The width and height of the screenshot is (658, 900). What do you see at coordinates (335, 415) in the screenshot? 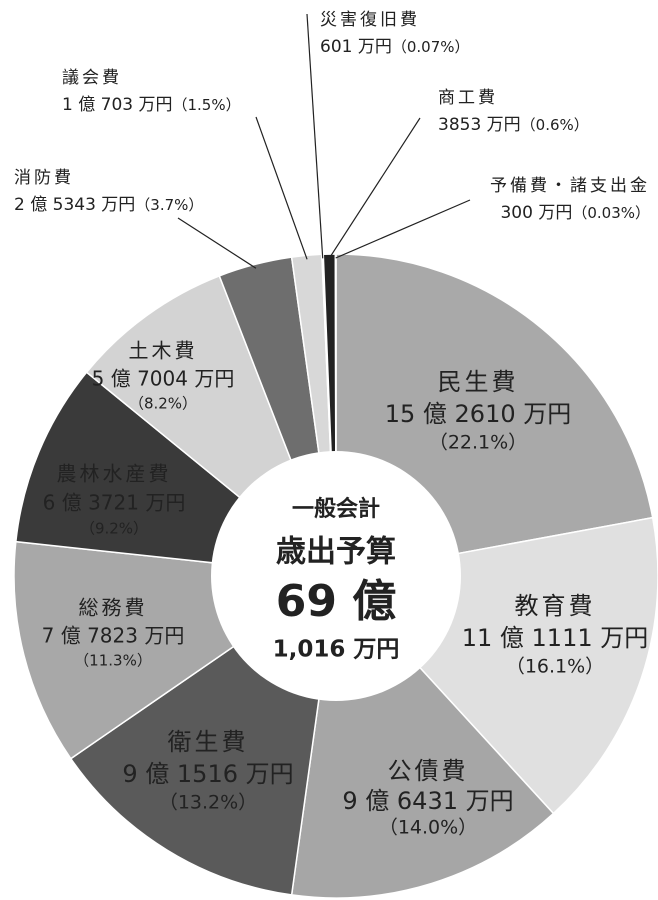
I see `slice` at bounding box center [335, 415].